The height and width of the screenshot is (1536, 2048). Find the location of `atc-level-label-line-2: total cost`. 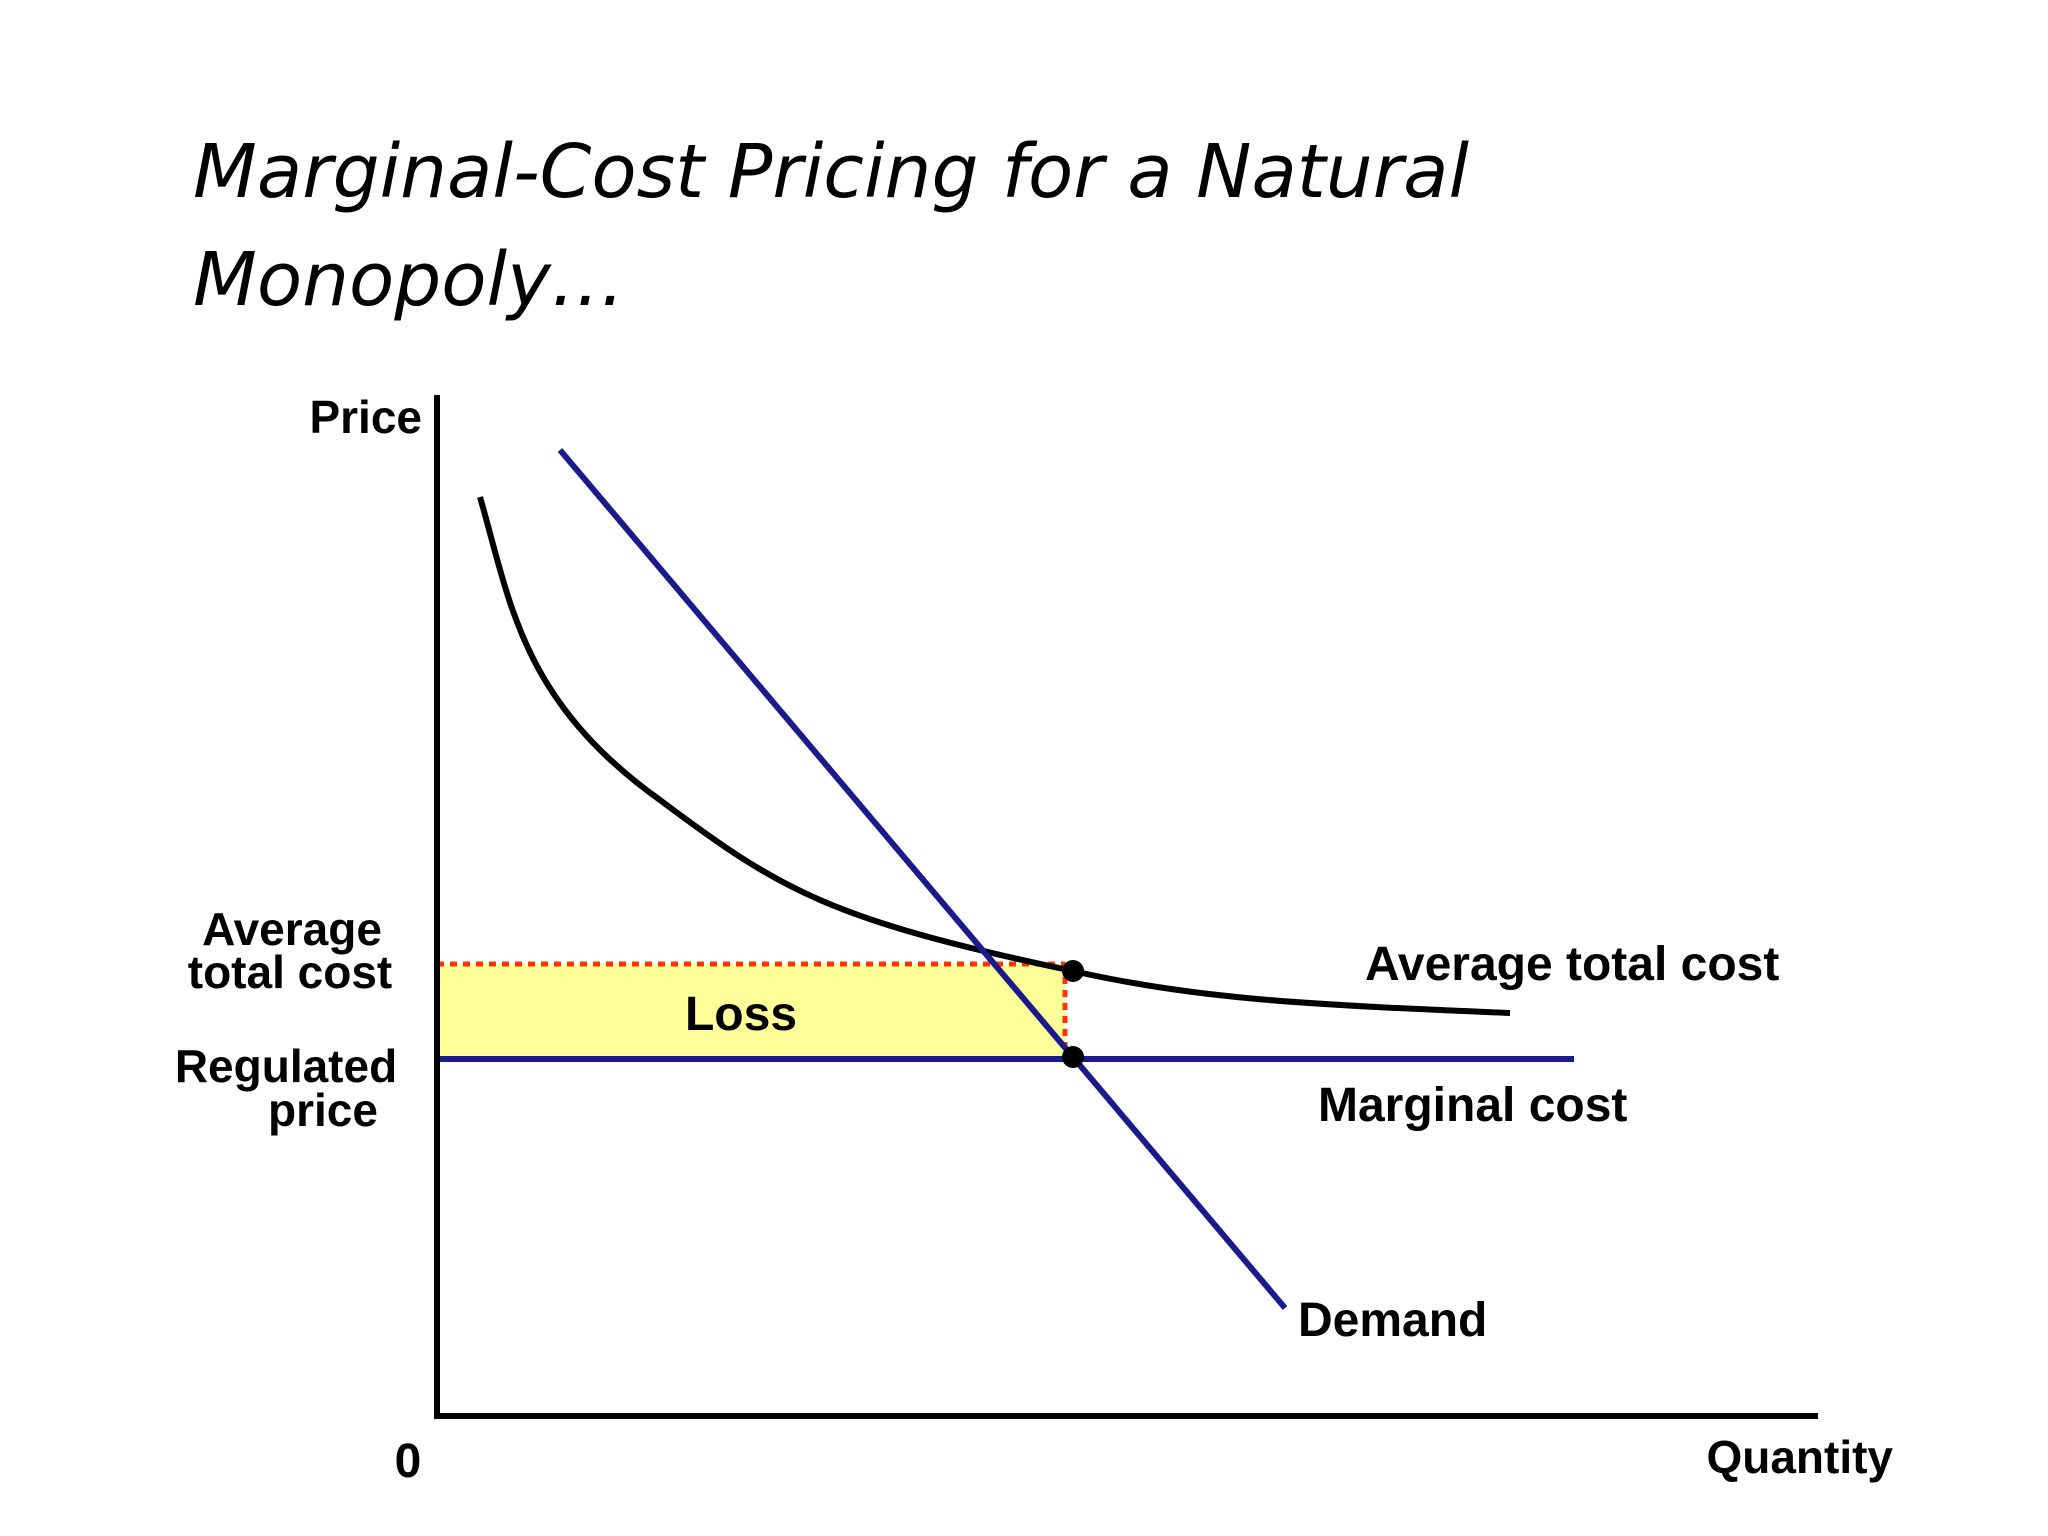

atc-level-label-line-2: total cost is located at coordinates (290, 972).